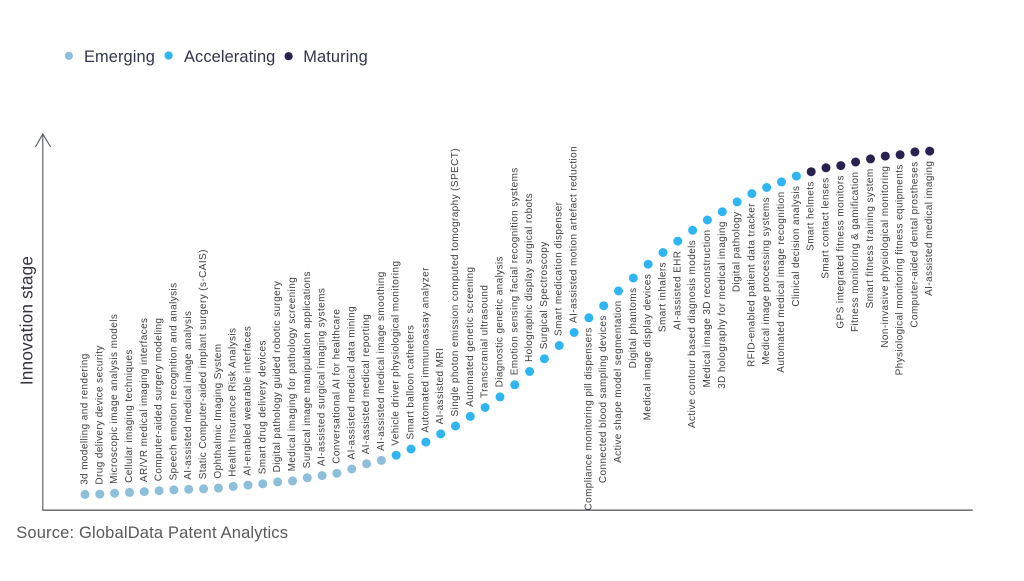  What do you see at coordinates (529, 277) in the screenshot?
I see `svg-text:Holographic display surgical r: Holographic display surgical robots` at bounding box center [529, 277].